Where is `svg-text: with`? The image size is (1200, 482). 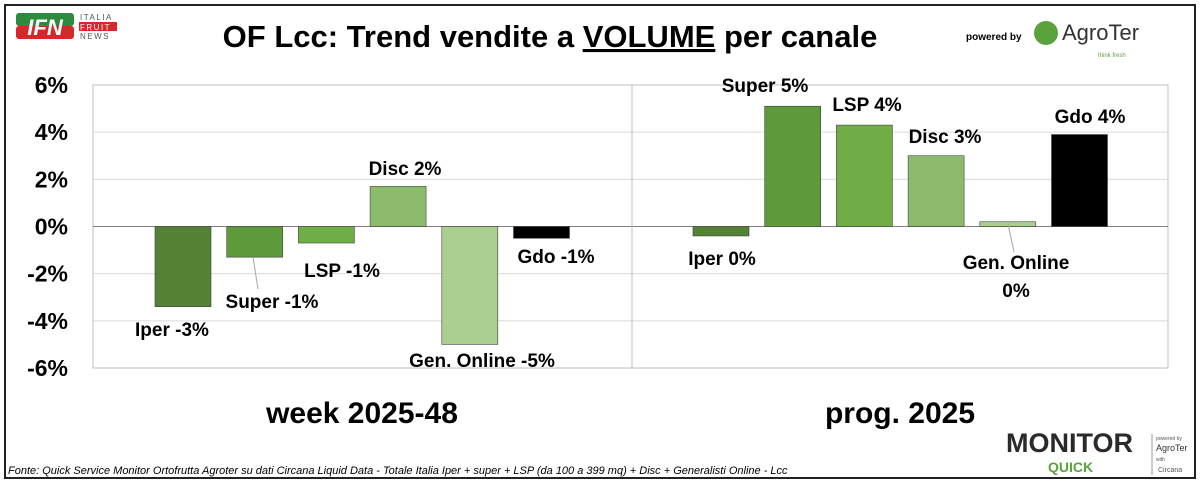 svg-text: with is located at coordinates (1160, 460).